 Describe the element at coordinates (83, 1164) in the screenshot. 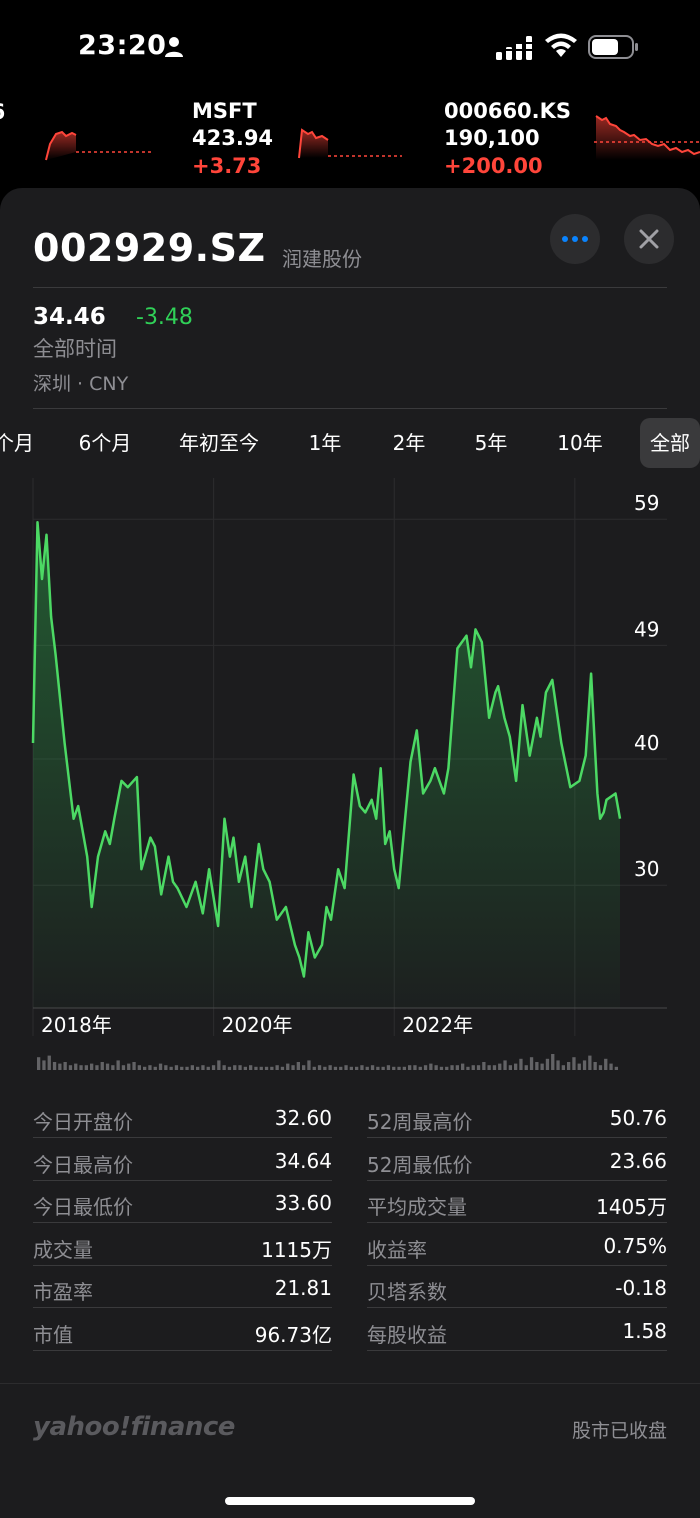

I see `stat-label: 今日最高价` at that location.